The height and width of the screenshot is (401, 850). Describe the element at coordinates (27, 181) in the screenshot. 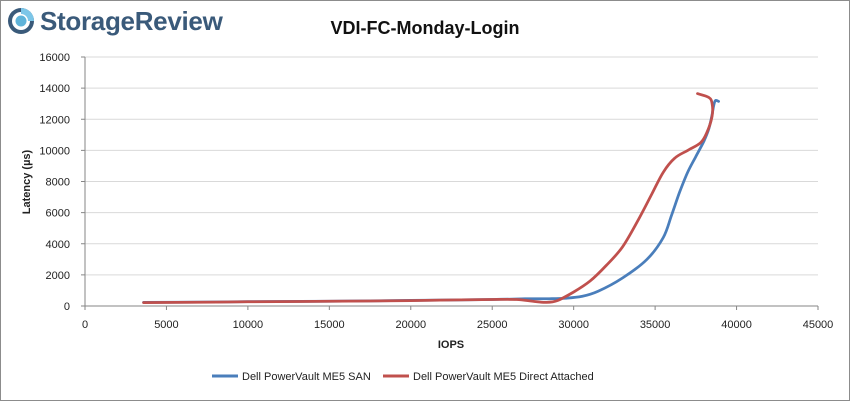

I see `y-axis-title: Latency (µs)` at that location.